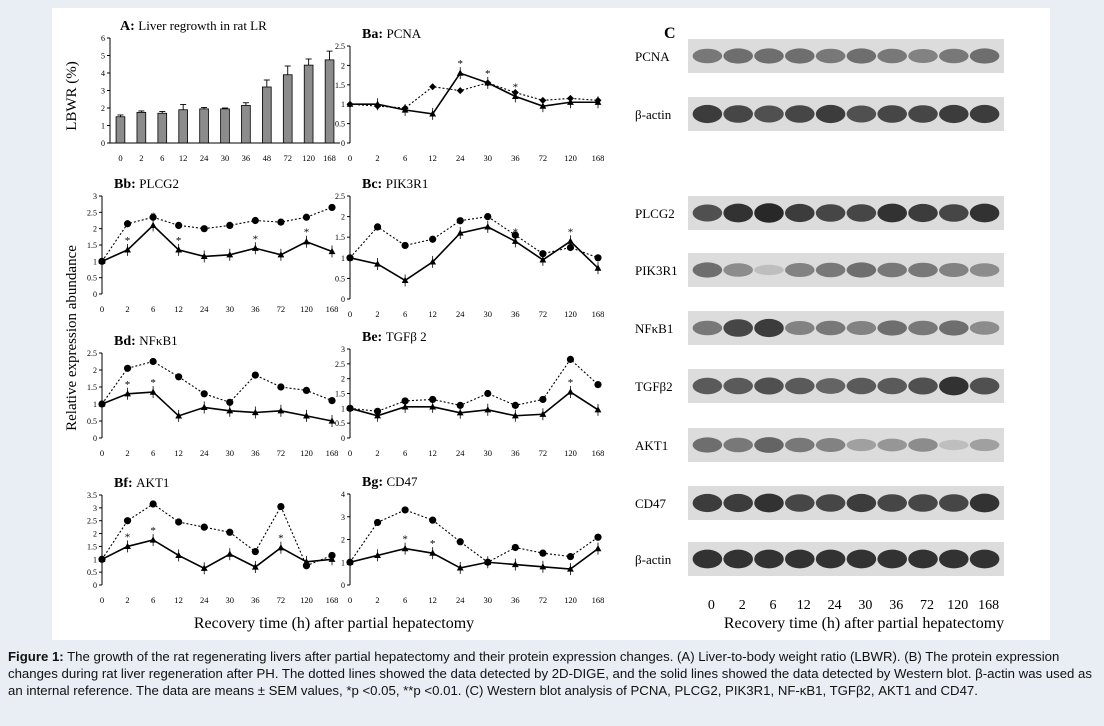 This screenshot has height=726, width=1104. What do you see at coordinates (804, 605) in the screenshot?
I see `blot-lane-label: 12` at bounding box center [804, 605].